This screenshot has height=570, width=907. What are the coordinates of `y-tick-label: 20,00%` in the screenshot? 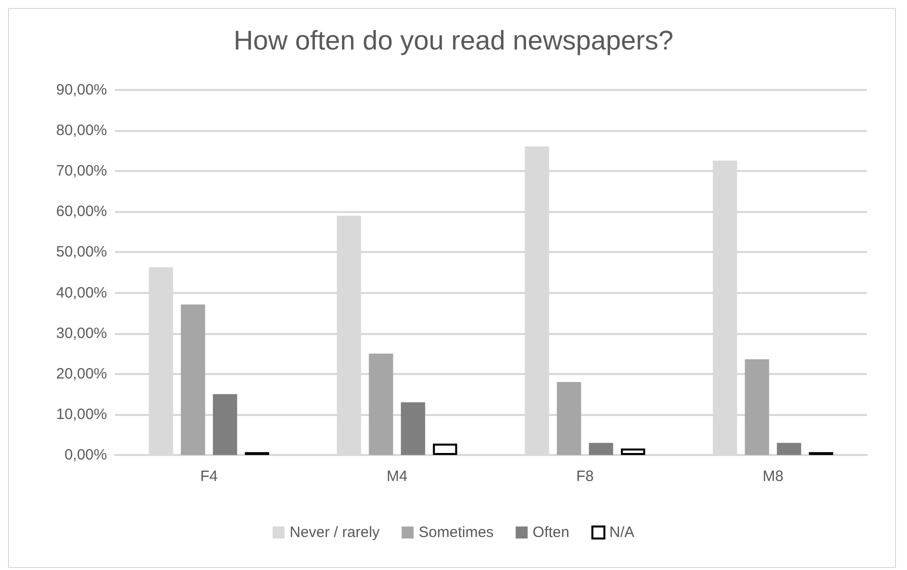 It's located at (81, 373).